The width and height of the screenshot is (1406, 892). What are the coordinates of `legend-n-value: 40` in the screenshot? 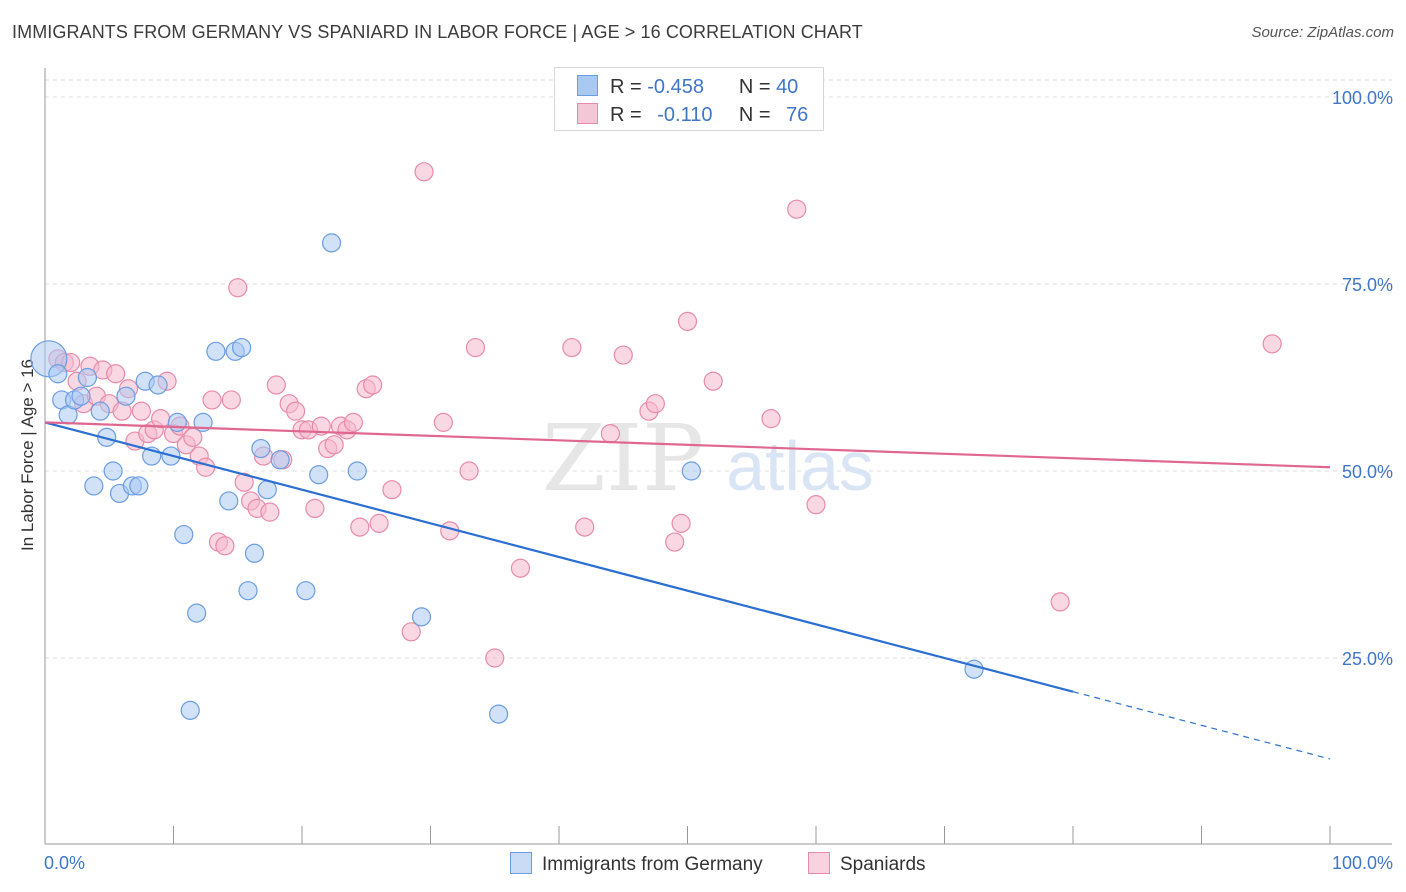 It's located at (787, 87).